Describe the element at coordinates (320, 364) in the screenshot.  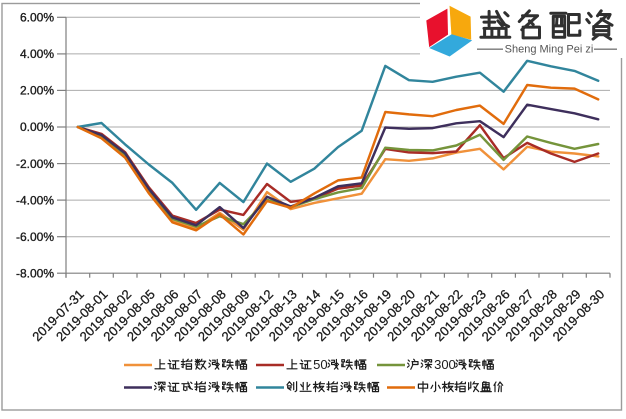
I see `svg-text: 50` at that location.